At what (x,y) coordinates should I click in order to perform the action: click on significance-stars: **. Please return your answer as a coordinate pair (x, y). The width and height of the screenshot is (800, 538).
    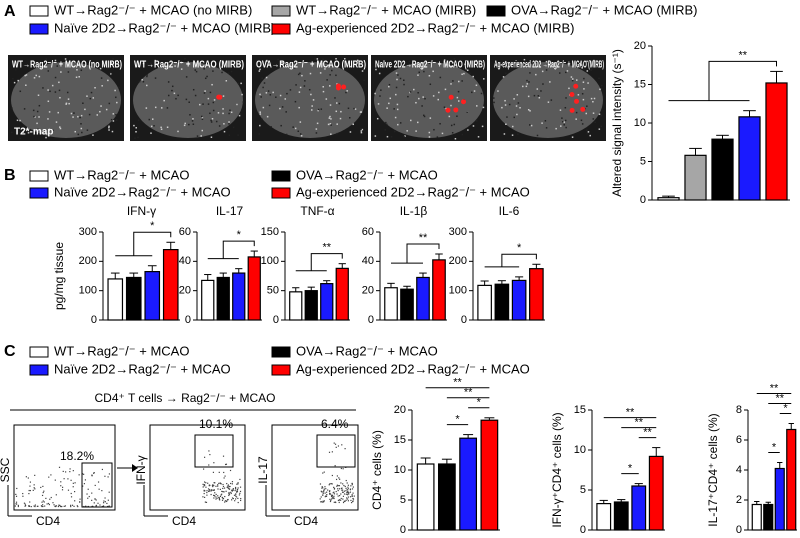
    Looking at the image, I should click on (742, 55).